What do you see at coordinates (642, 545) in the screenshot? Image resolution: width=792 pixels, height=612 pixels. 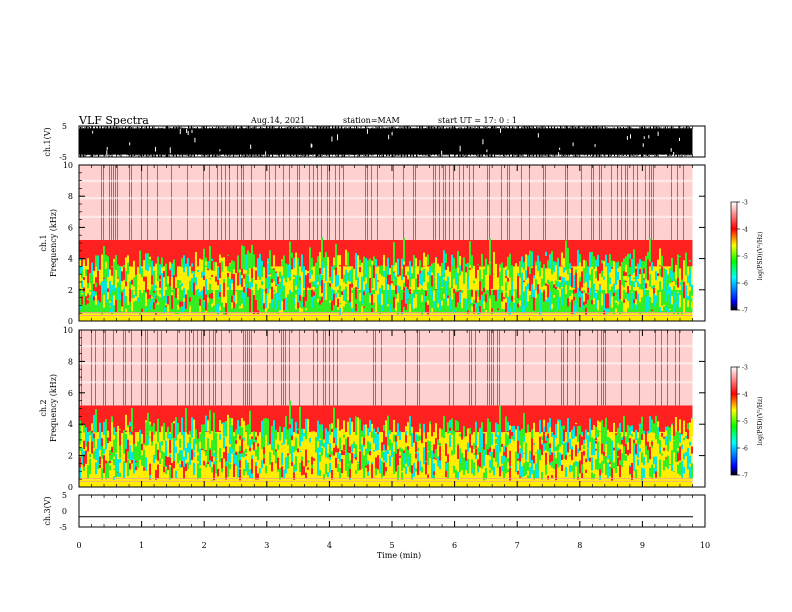 I see `time-xtick-label-9: 9` at bounding box center [642, 545].